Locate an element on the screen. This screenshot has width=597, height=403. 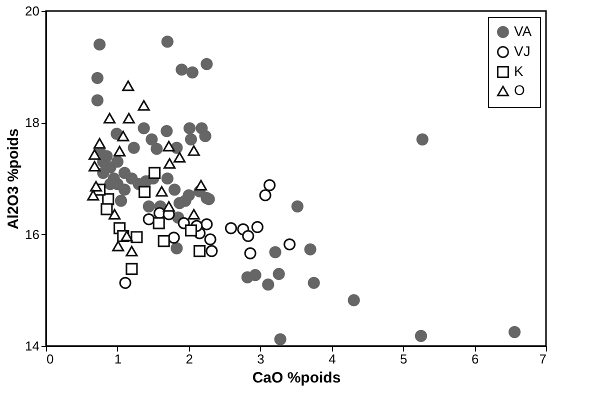
y-tick-label: 16 is located at coordinates (32, 234).